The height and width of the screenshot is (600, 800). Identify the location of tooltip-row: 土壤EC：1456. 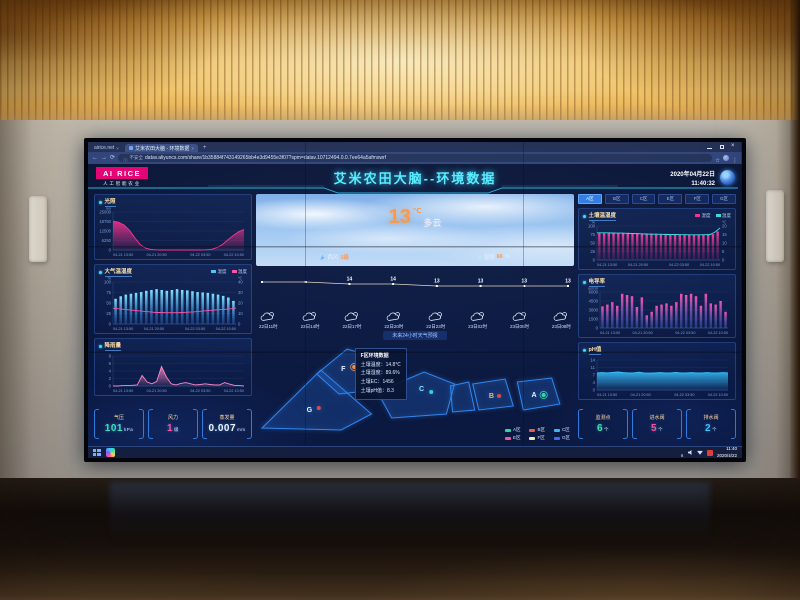
(377, 382).